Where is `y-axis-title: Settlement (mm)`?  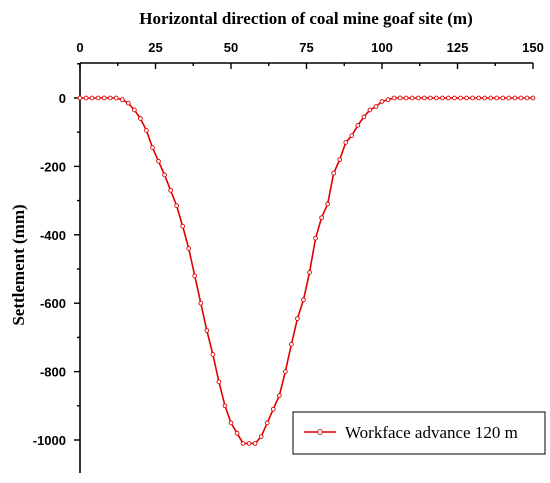
y-axis-title: Settlement (mm) is located at coordinates (18, 264).